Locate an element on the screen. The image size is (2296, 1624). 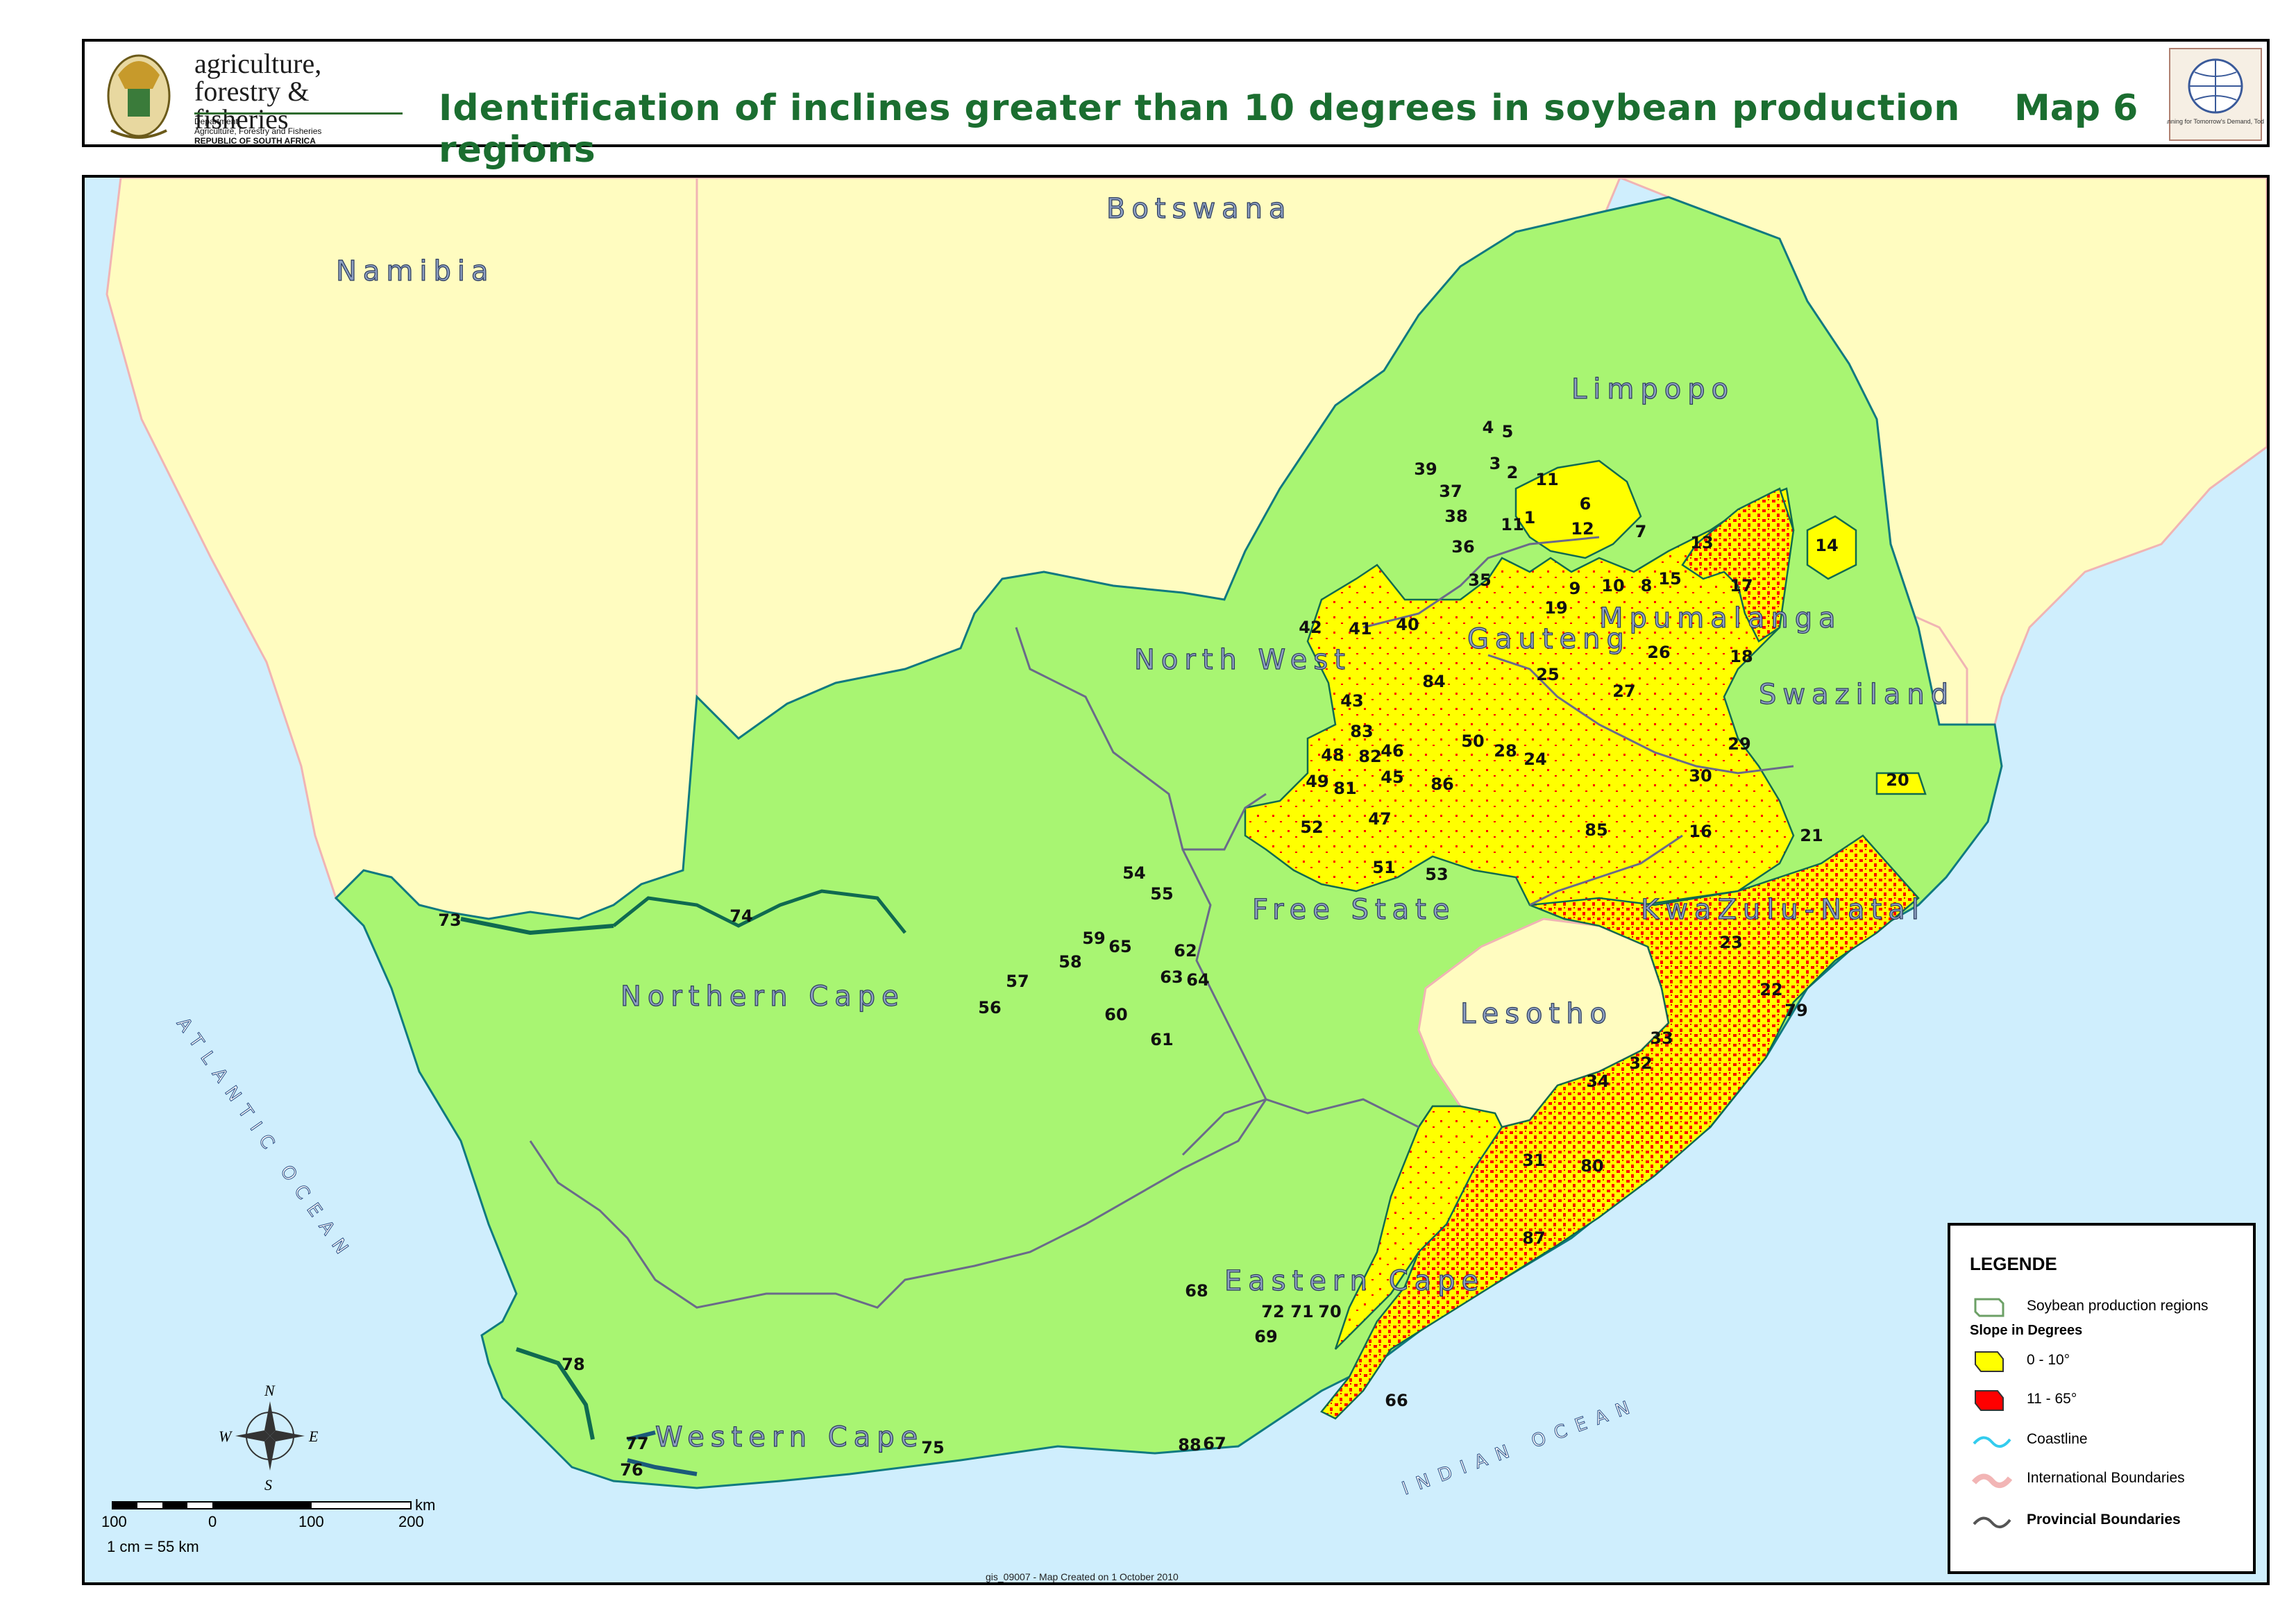
region-number-45: 45 is located at coordinates (1392, 777).